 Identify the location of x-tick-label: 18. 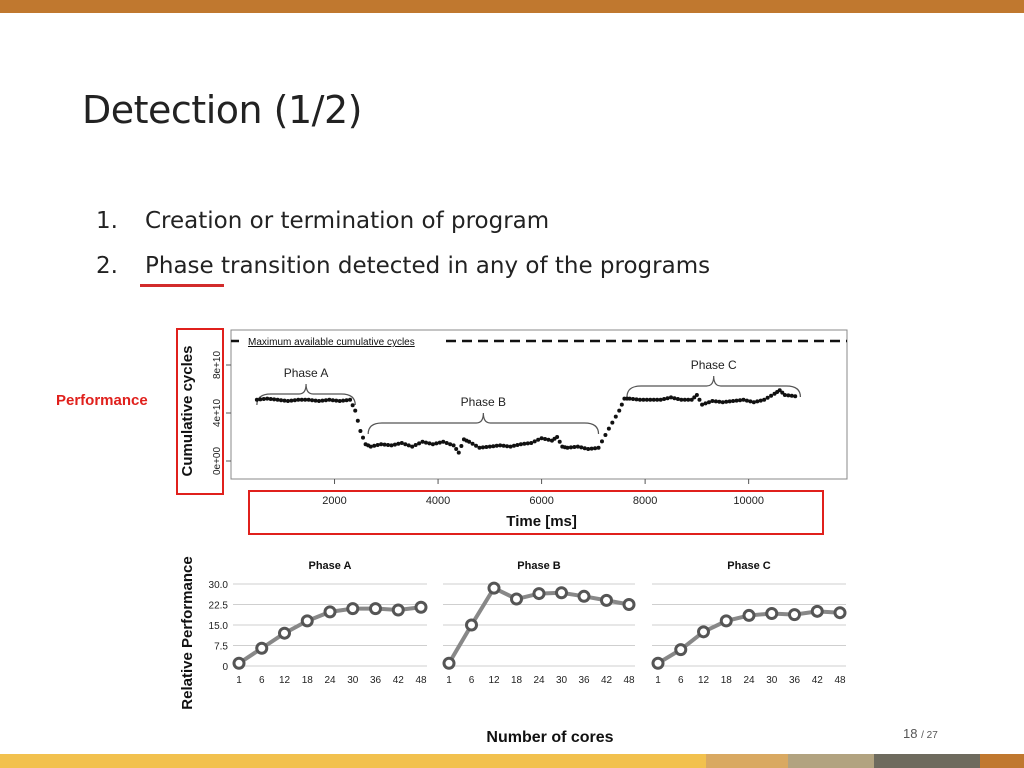
(308, 680).